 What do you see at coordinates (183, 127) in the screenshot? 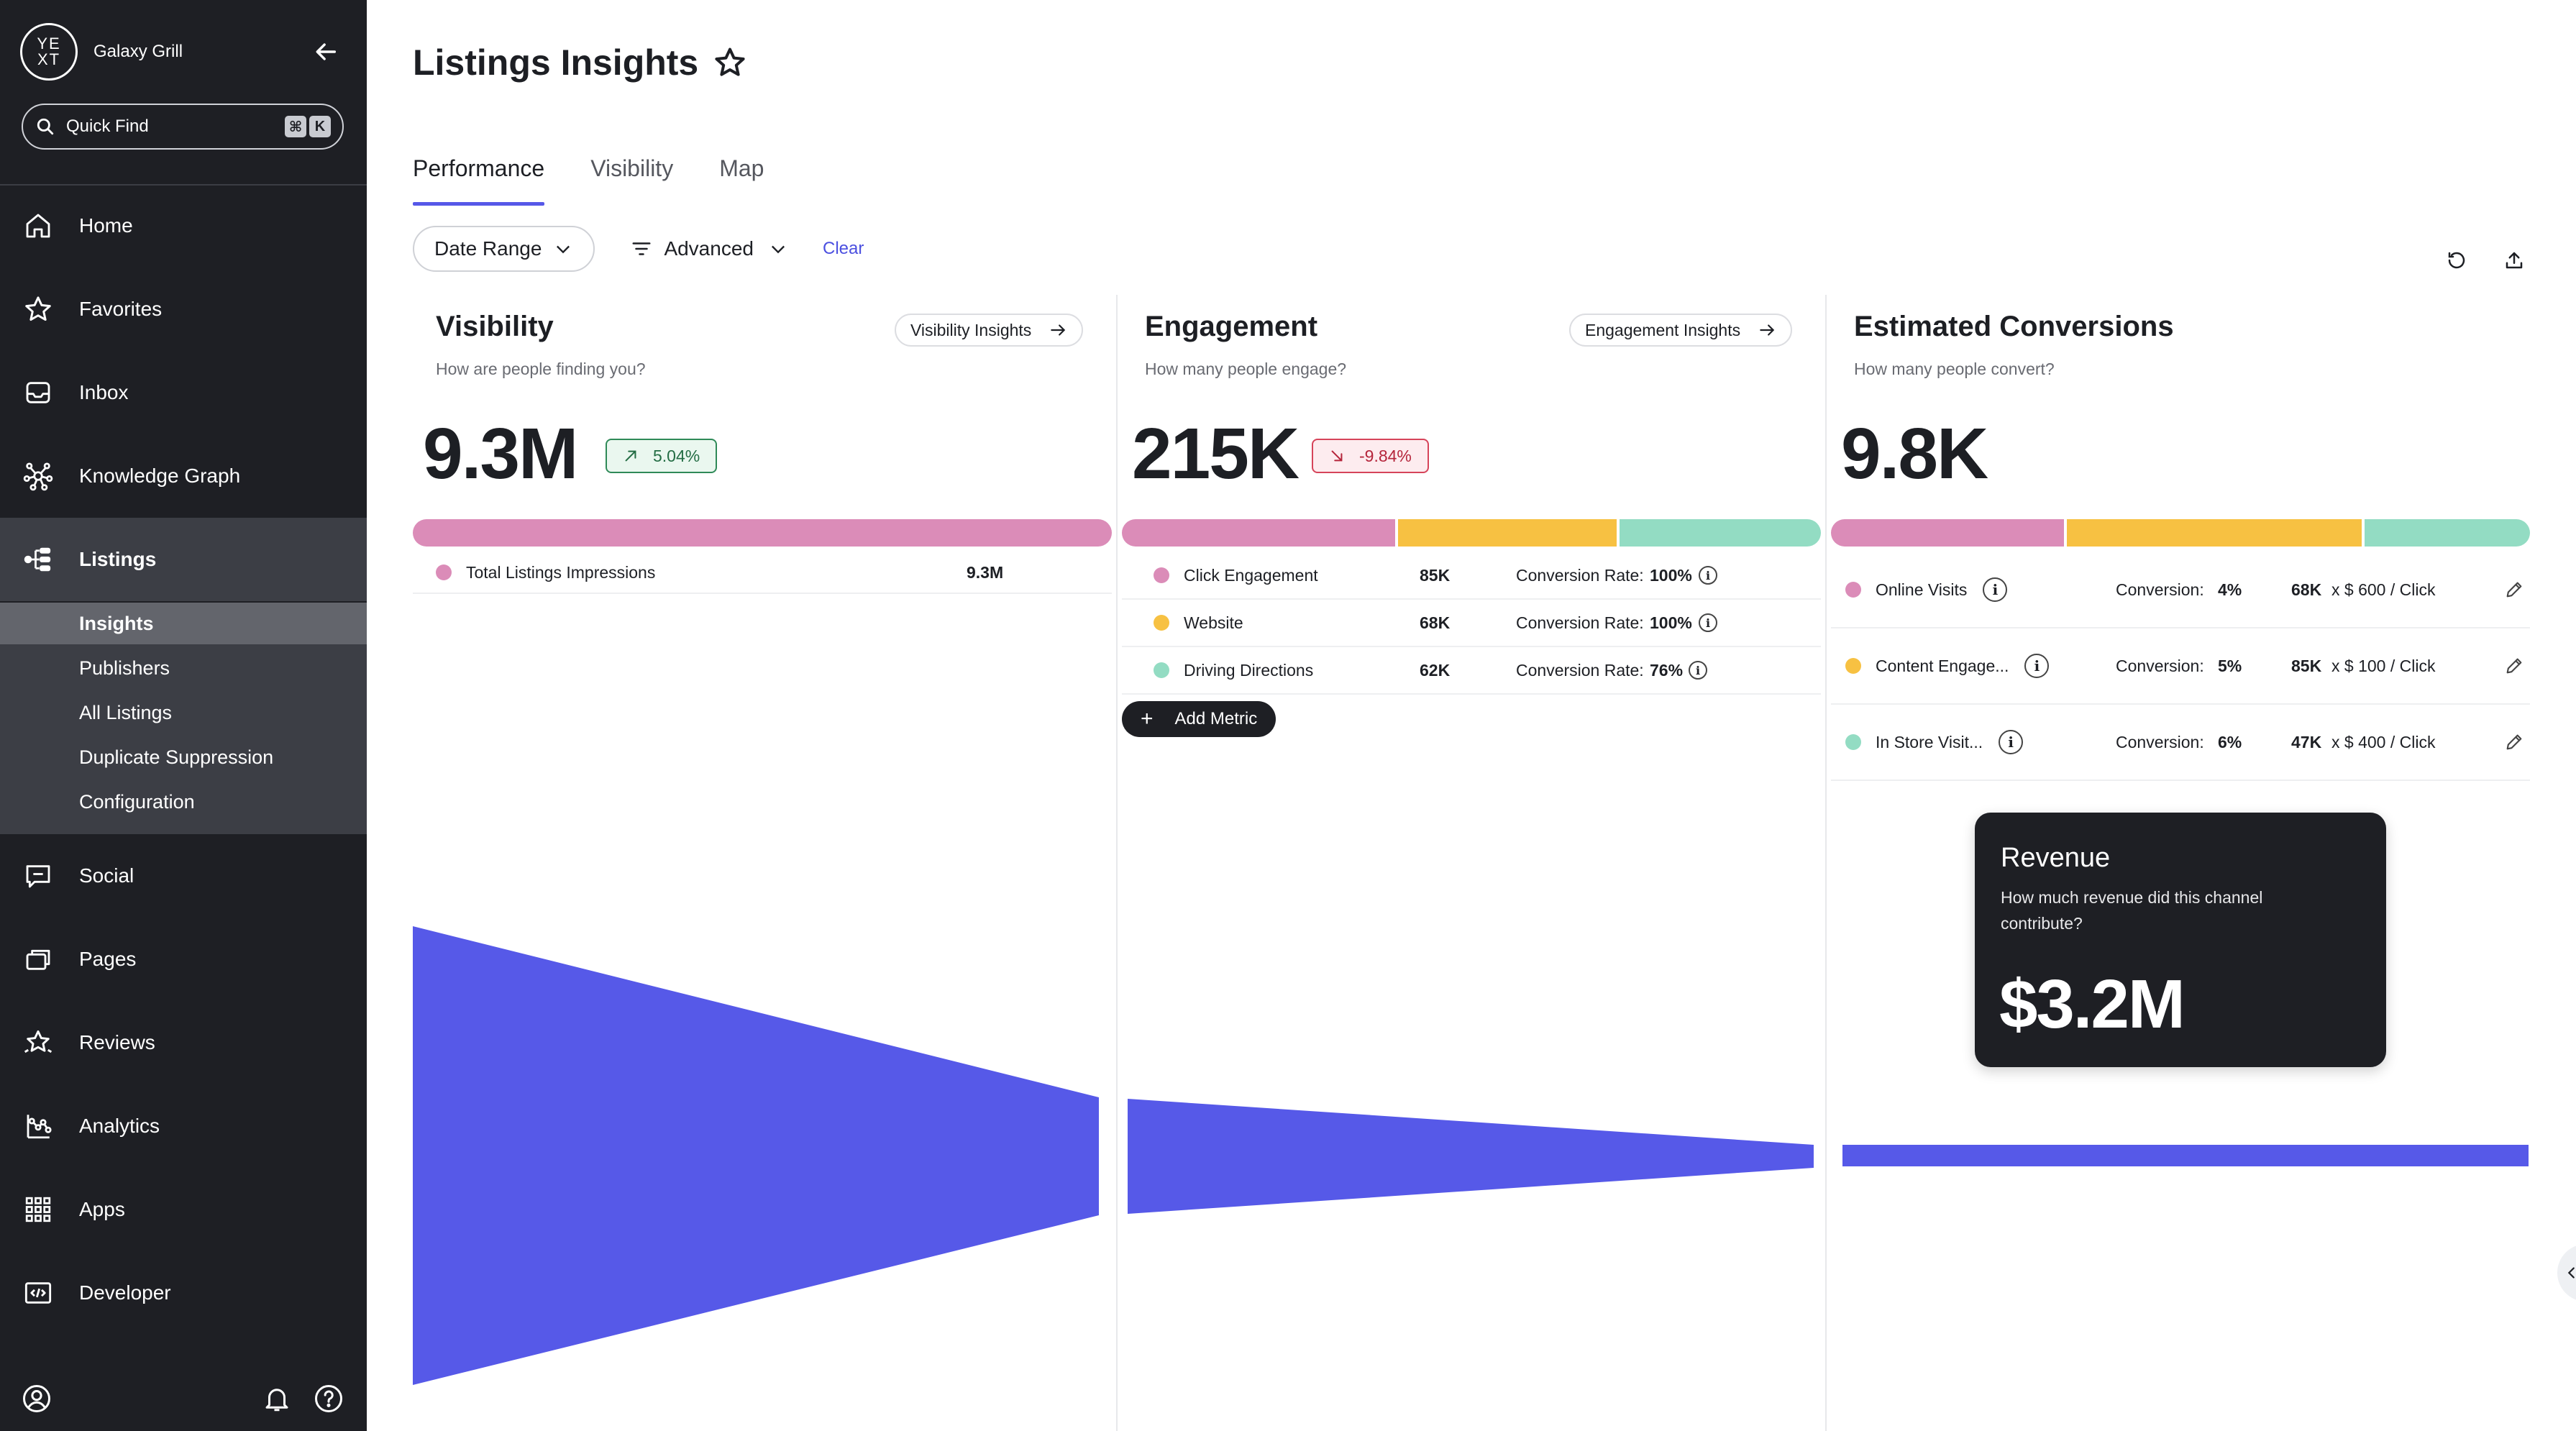
I see `quick-find-input: Quick Find ⌘ K` at bounding box center [183, 127].